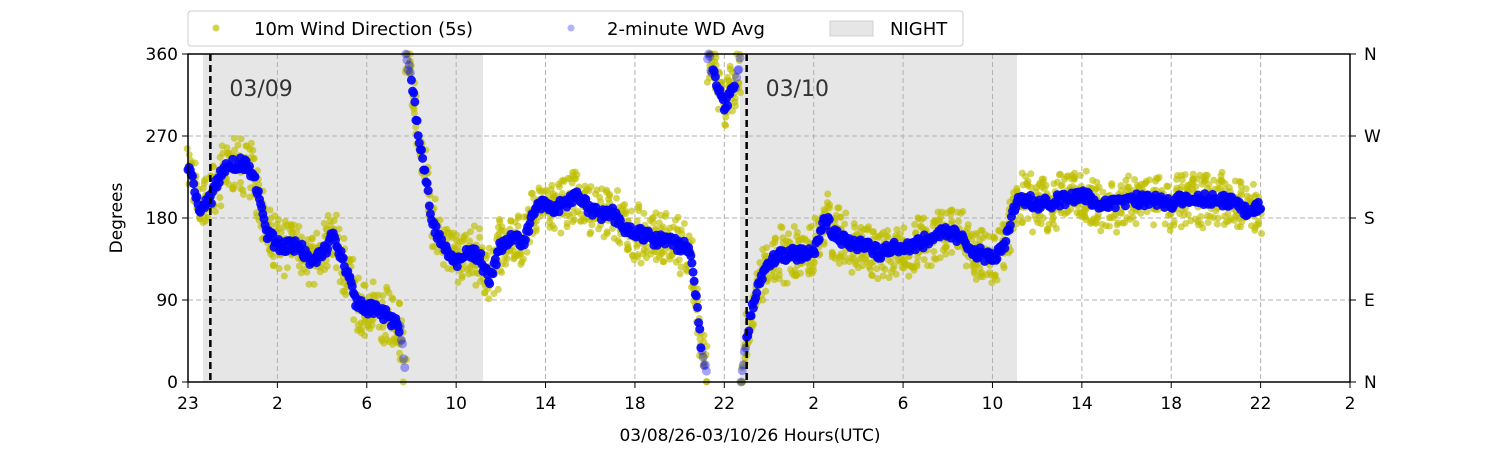  What do you see at coordinates (117, 217) in the screenshot?
I see `y-axis-label: Degrees` at bounding box center [117, 217].